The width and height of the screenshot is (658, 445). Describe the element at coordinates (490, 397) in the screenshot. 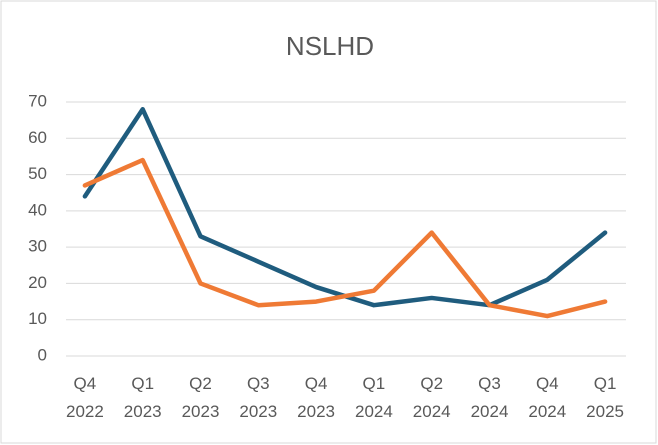

I see `x-tick-label: Q3 2024` at that location.